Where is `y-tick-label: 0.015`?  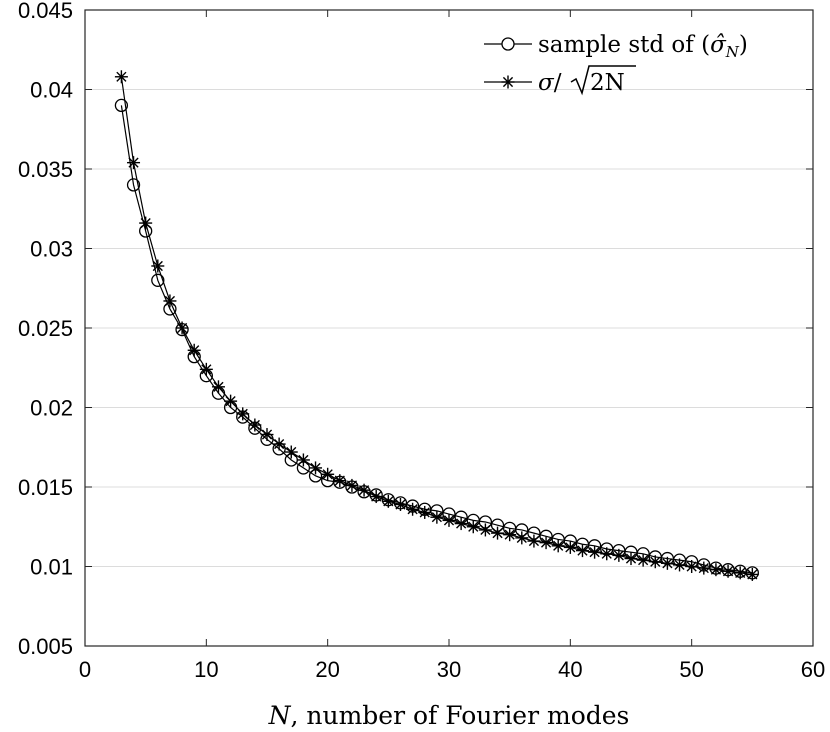
y-tick-label: 0.015 is located at coordinates (45, 487).